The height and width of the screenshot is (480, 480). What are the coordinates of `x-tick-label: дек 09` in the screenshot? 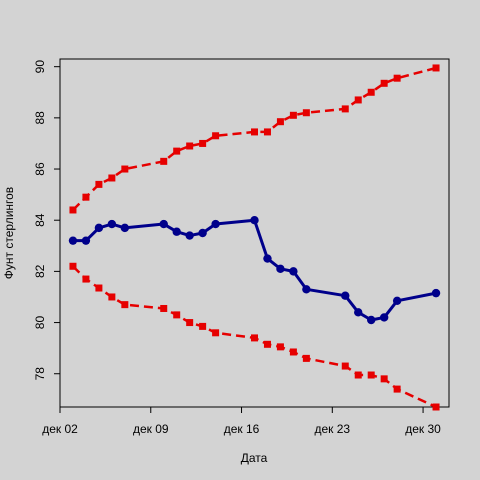 It's located at (151, 429).